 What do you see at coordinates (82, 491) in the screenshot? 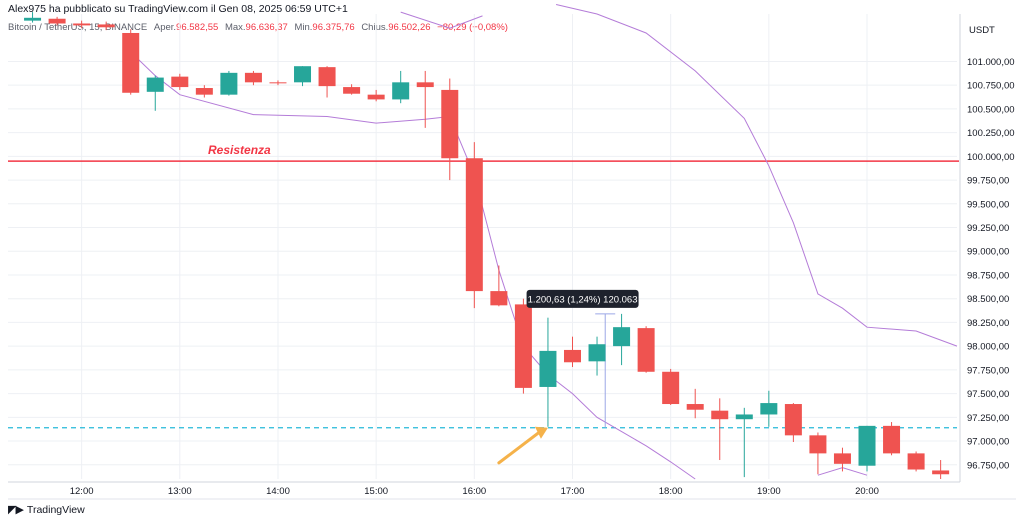
I see `time-tick-label: 12:00` at bounding box center [82, 491].